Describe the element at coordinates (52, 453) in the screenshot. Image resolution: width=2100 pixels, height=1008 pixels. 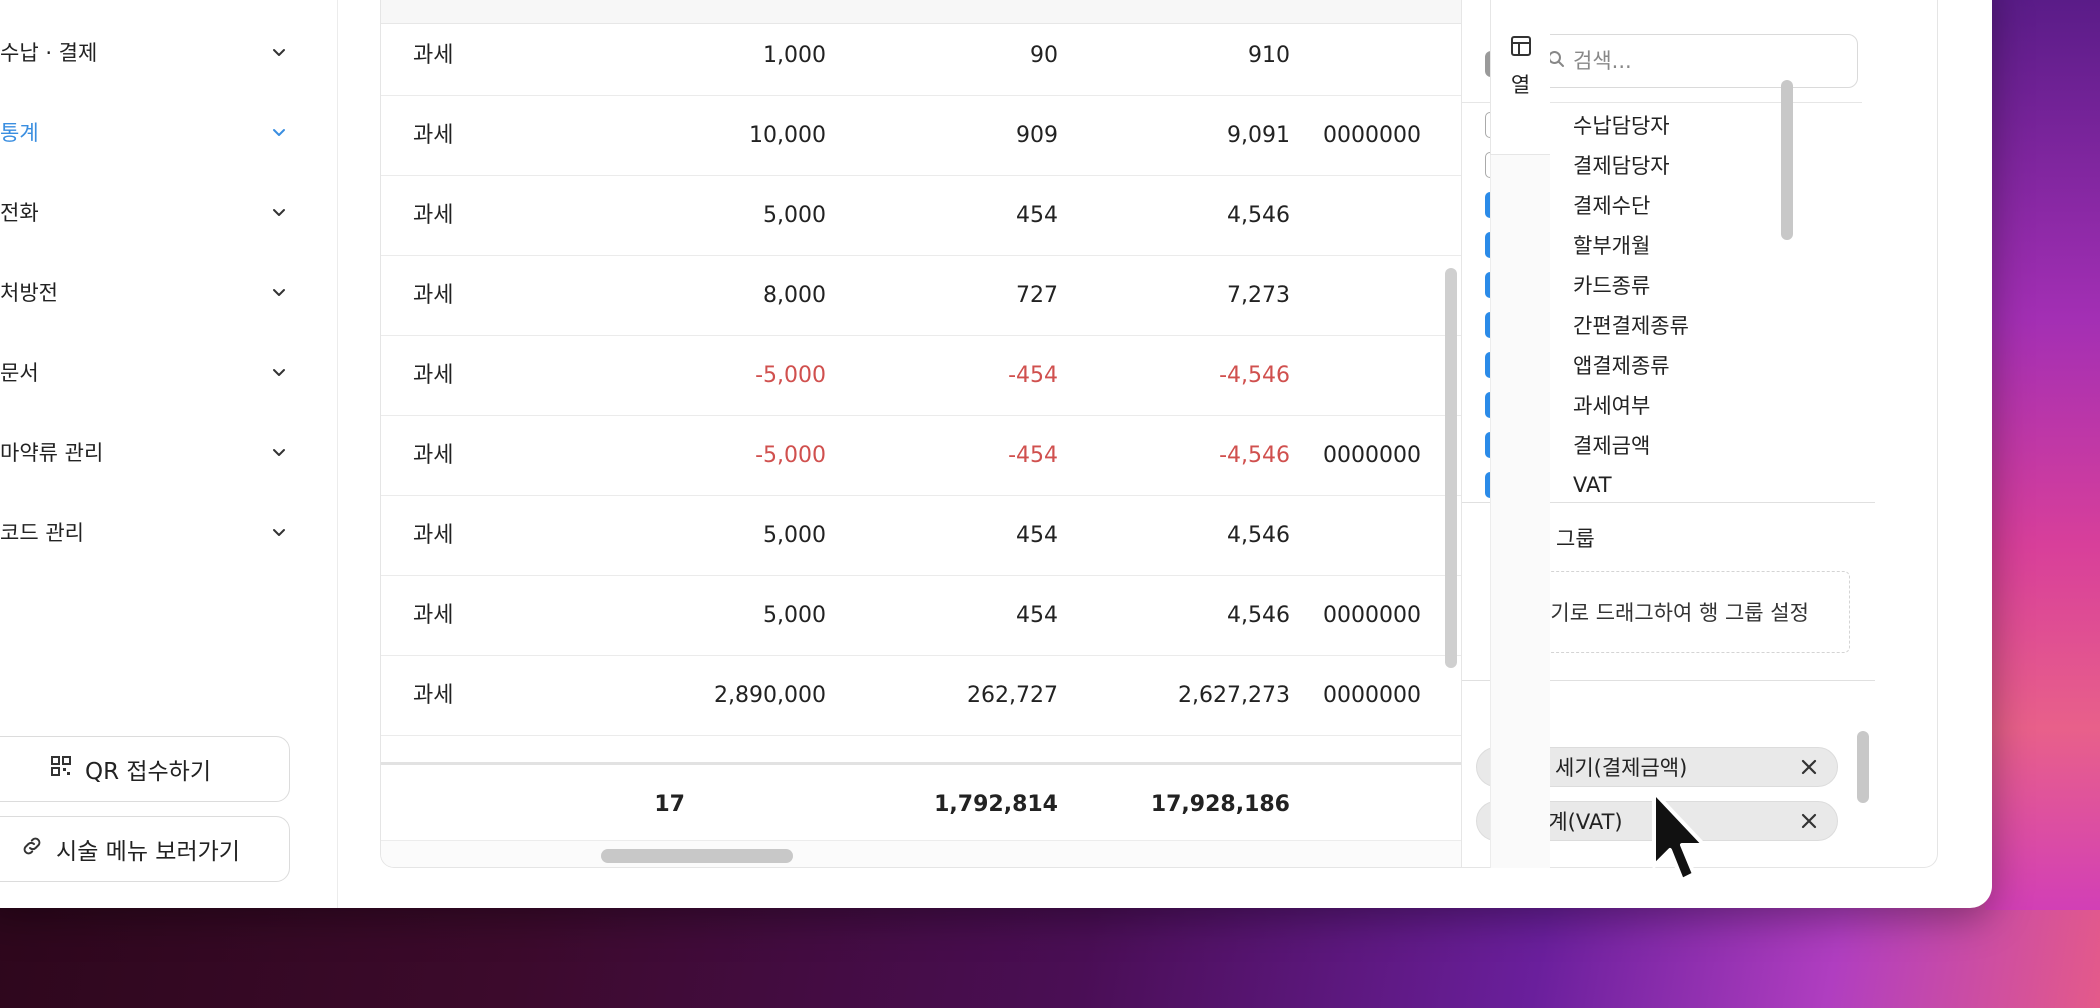
I see `sidebar-item-label: 마약류 관리` at that location.